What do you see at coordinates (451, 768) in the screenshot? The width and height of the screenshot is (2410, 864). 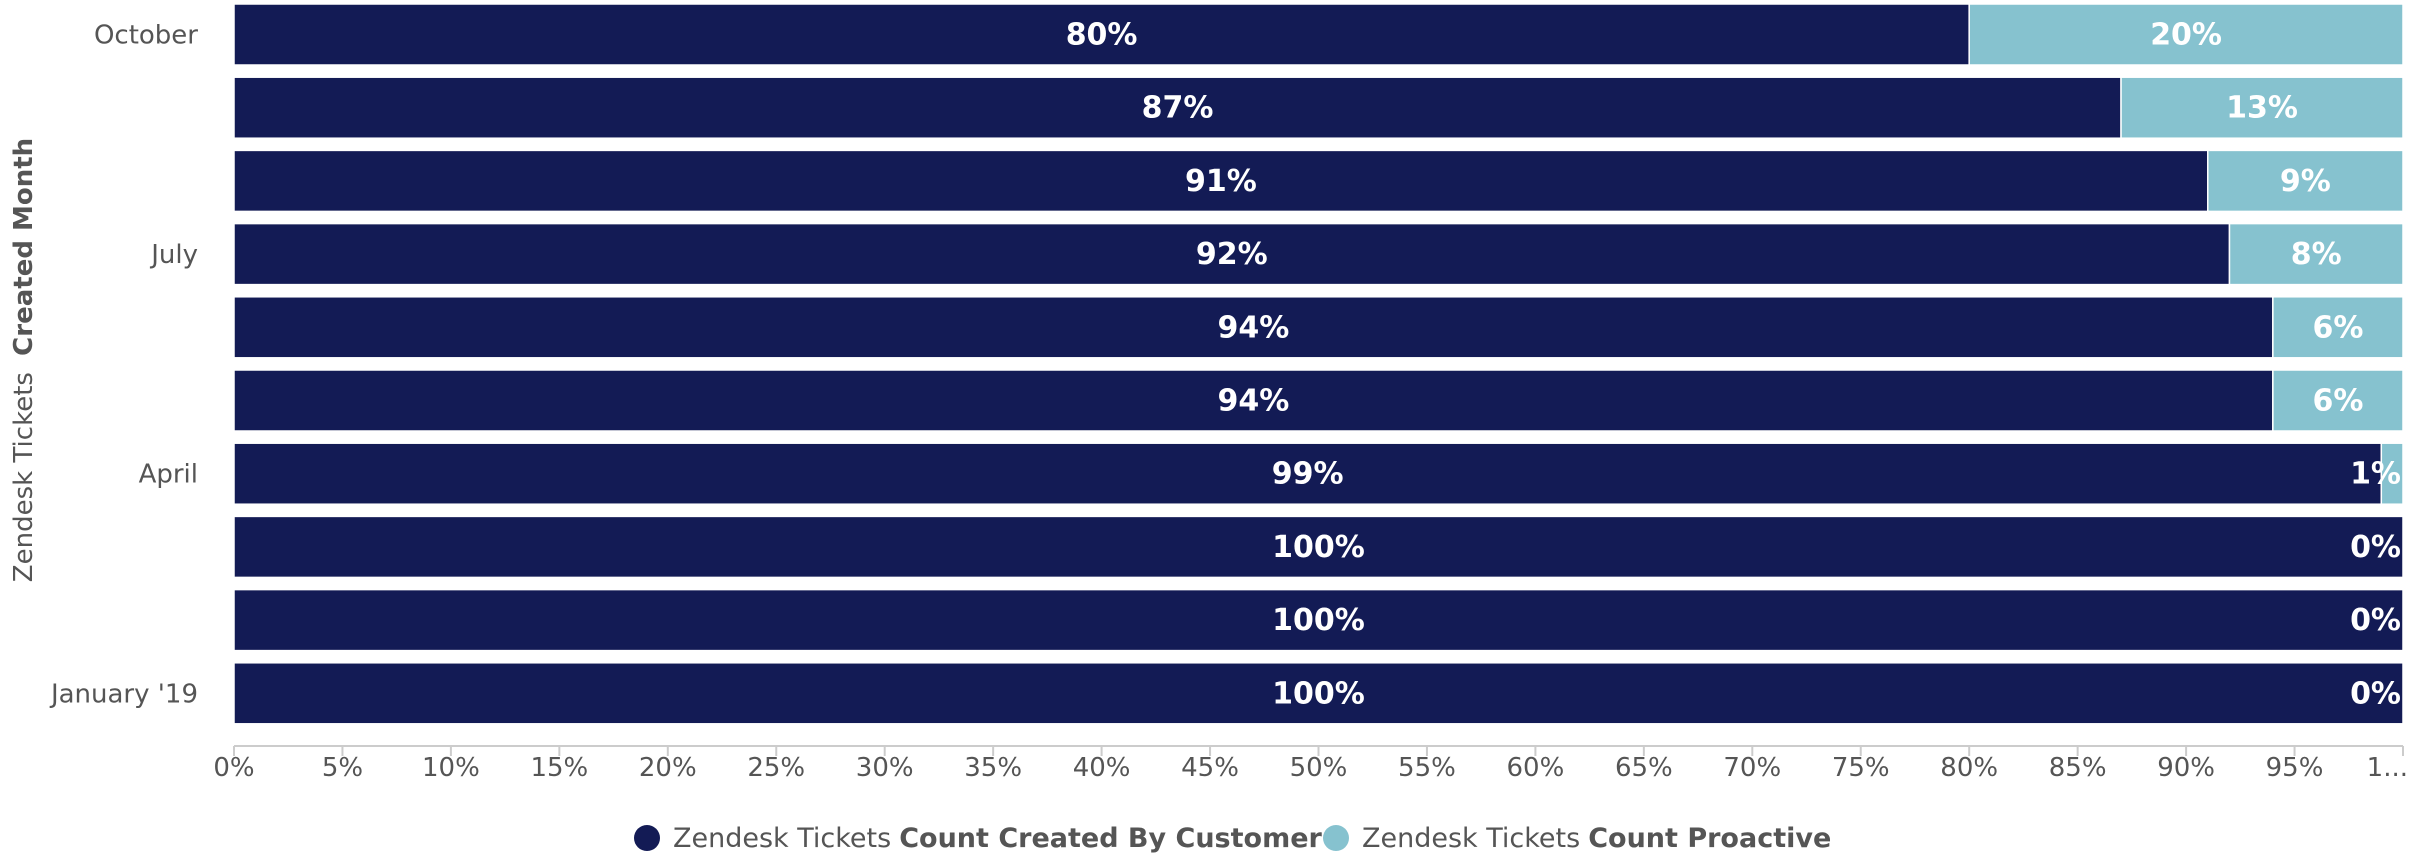 I see `x-tick-label: 10%` at bounding box center [451, 768].